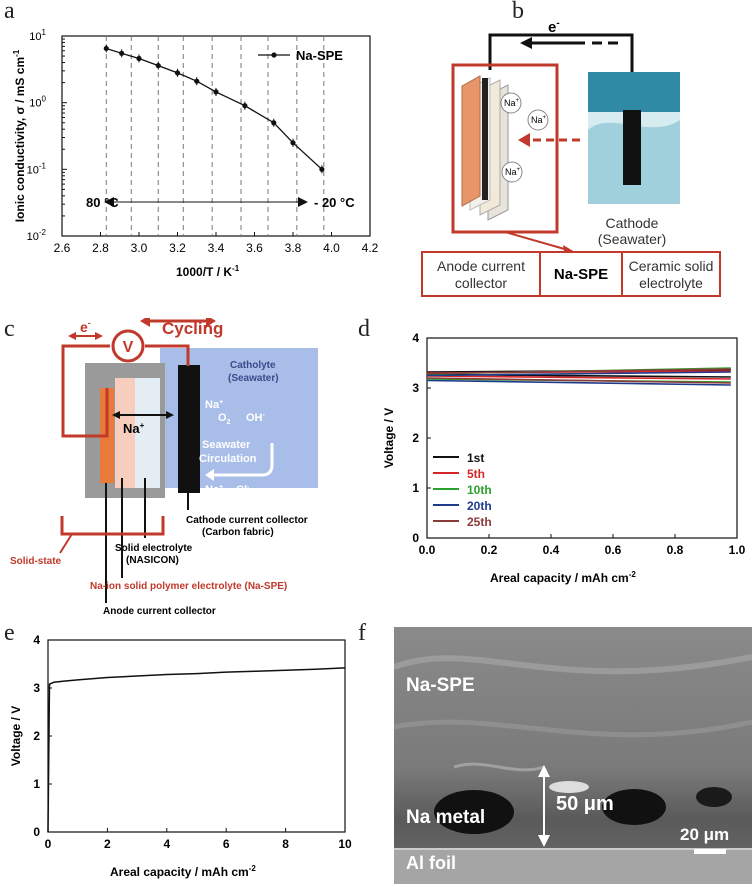 Image resolution: width=756 pixels, height=887 pixels. I want to click on voltmeter, so click(128, 346).